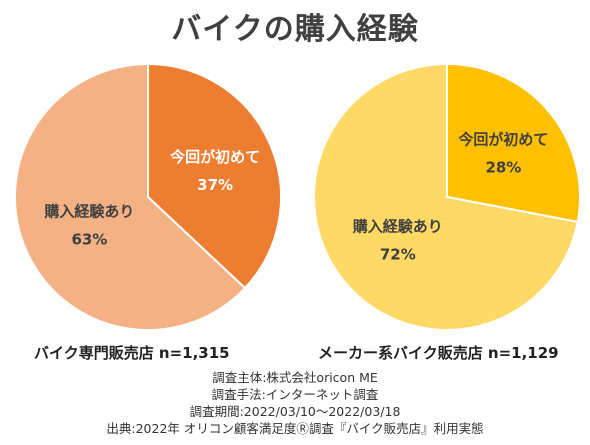 This screenshot has height=445, width=590. I want to click on note-survey-entity: 調査主体:株式会社oricon ME, so click(295, 377).